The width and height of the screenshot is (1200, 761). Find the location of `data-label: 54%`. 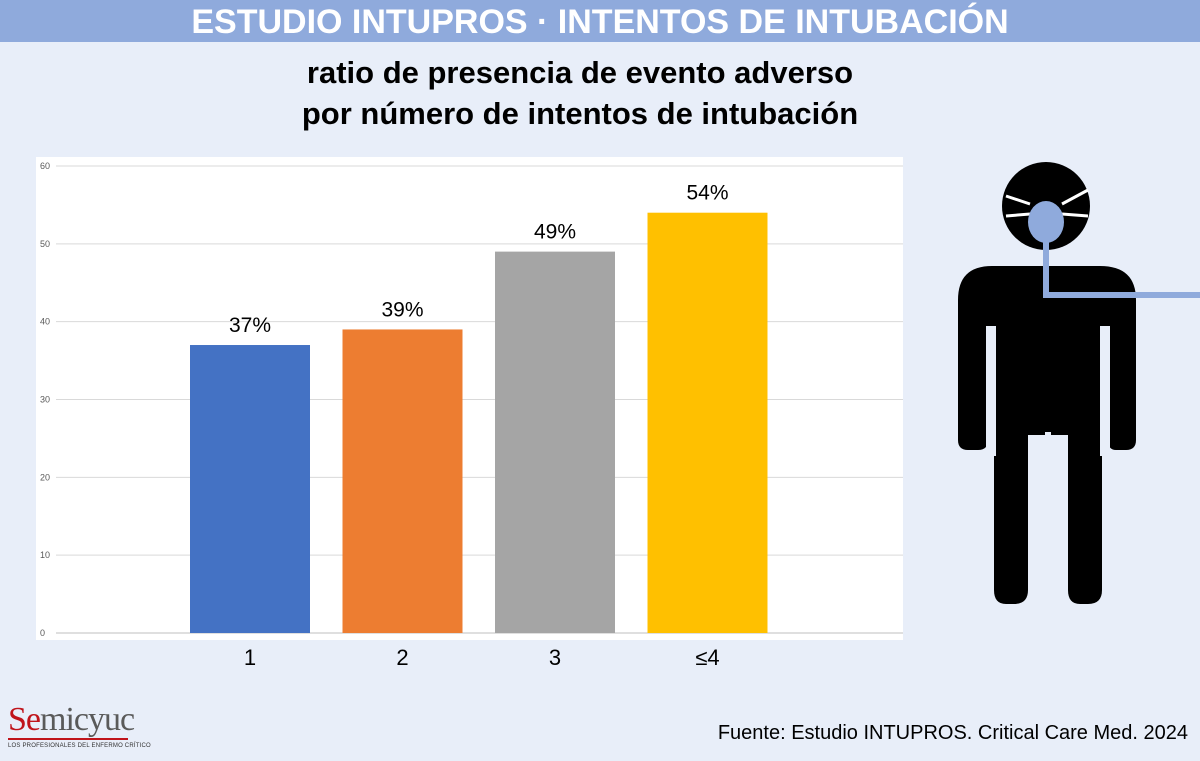

data-label: 54% is located at coordinates (707, 193).